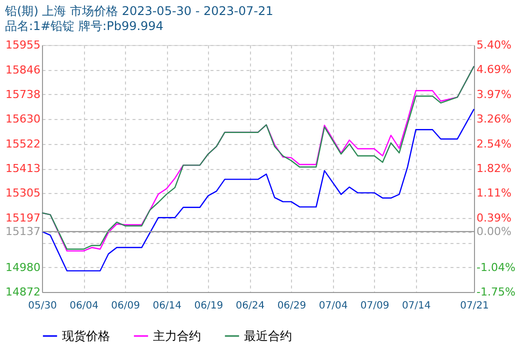 This screenshot has width=520, height=350. What do you see at coordinates (84, 26) in the screenshot?
I see `chart-subtitle: 品名:1#铅锭 牌号:Pb99.994` at bounding box center [84, 26].